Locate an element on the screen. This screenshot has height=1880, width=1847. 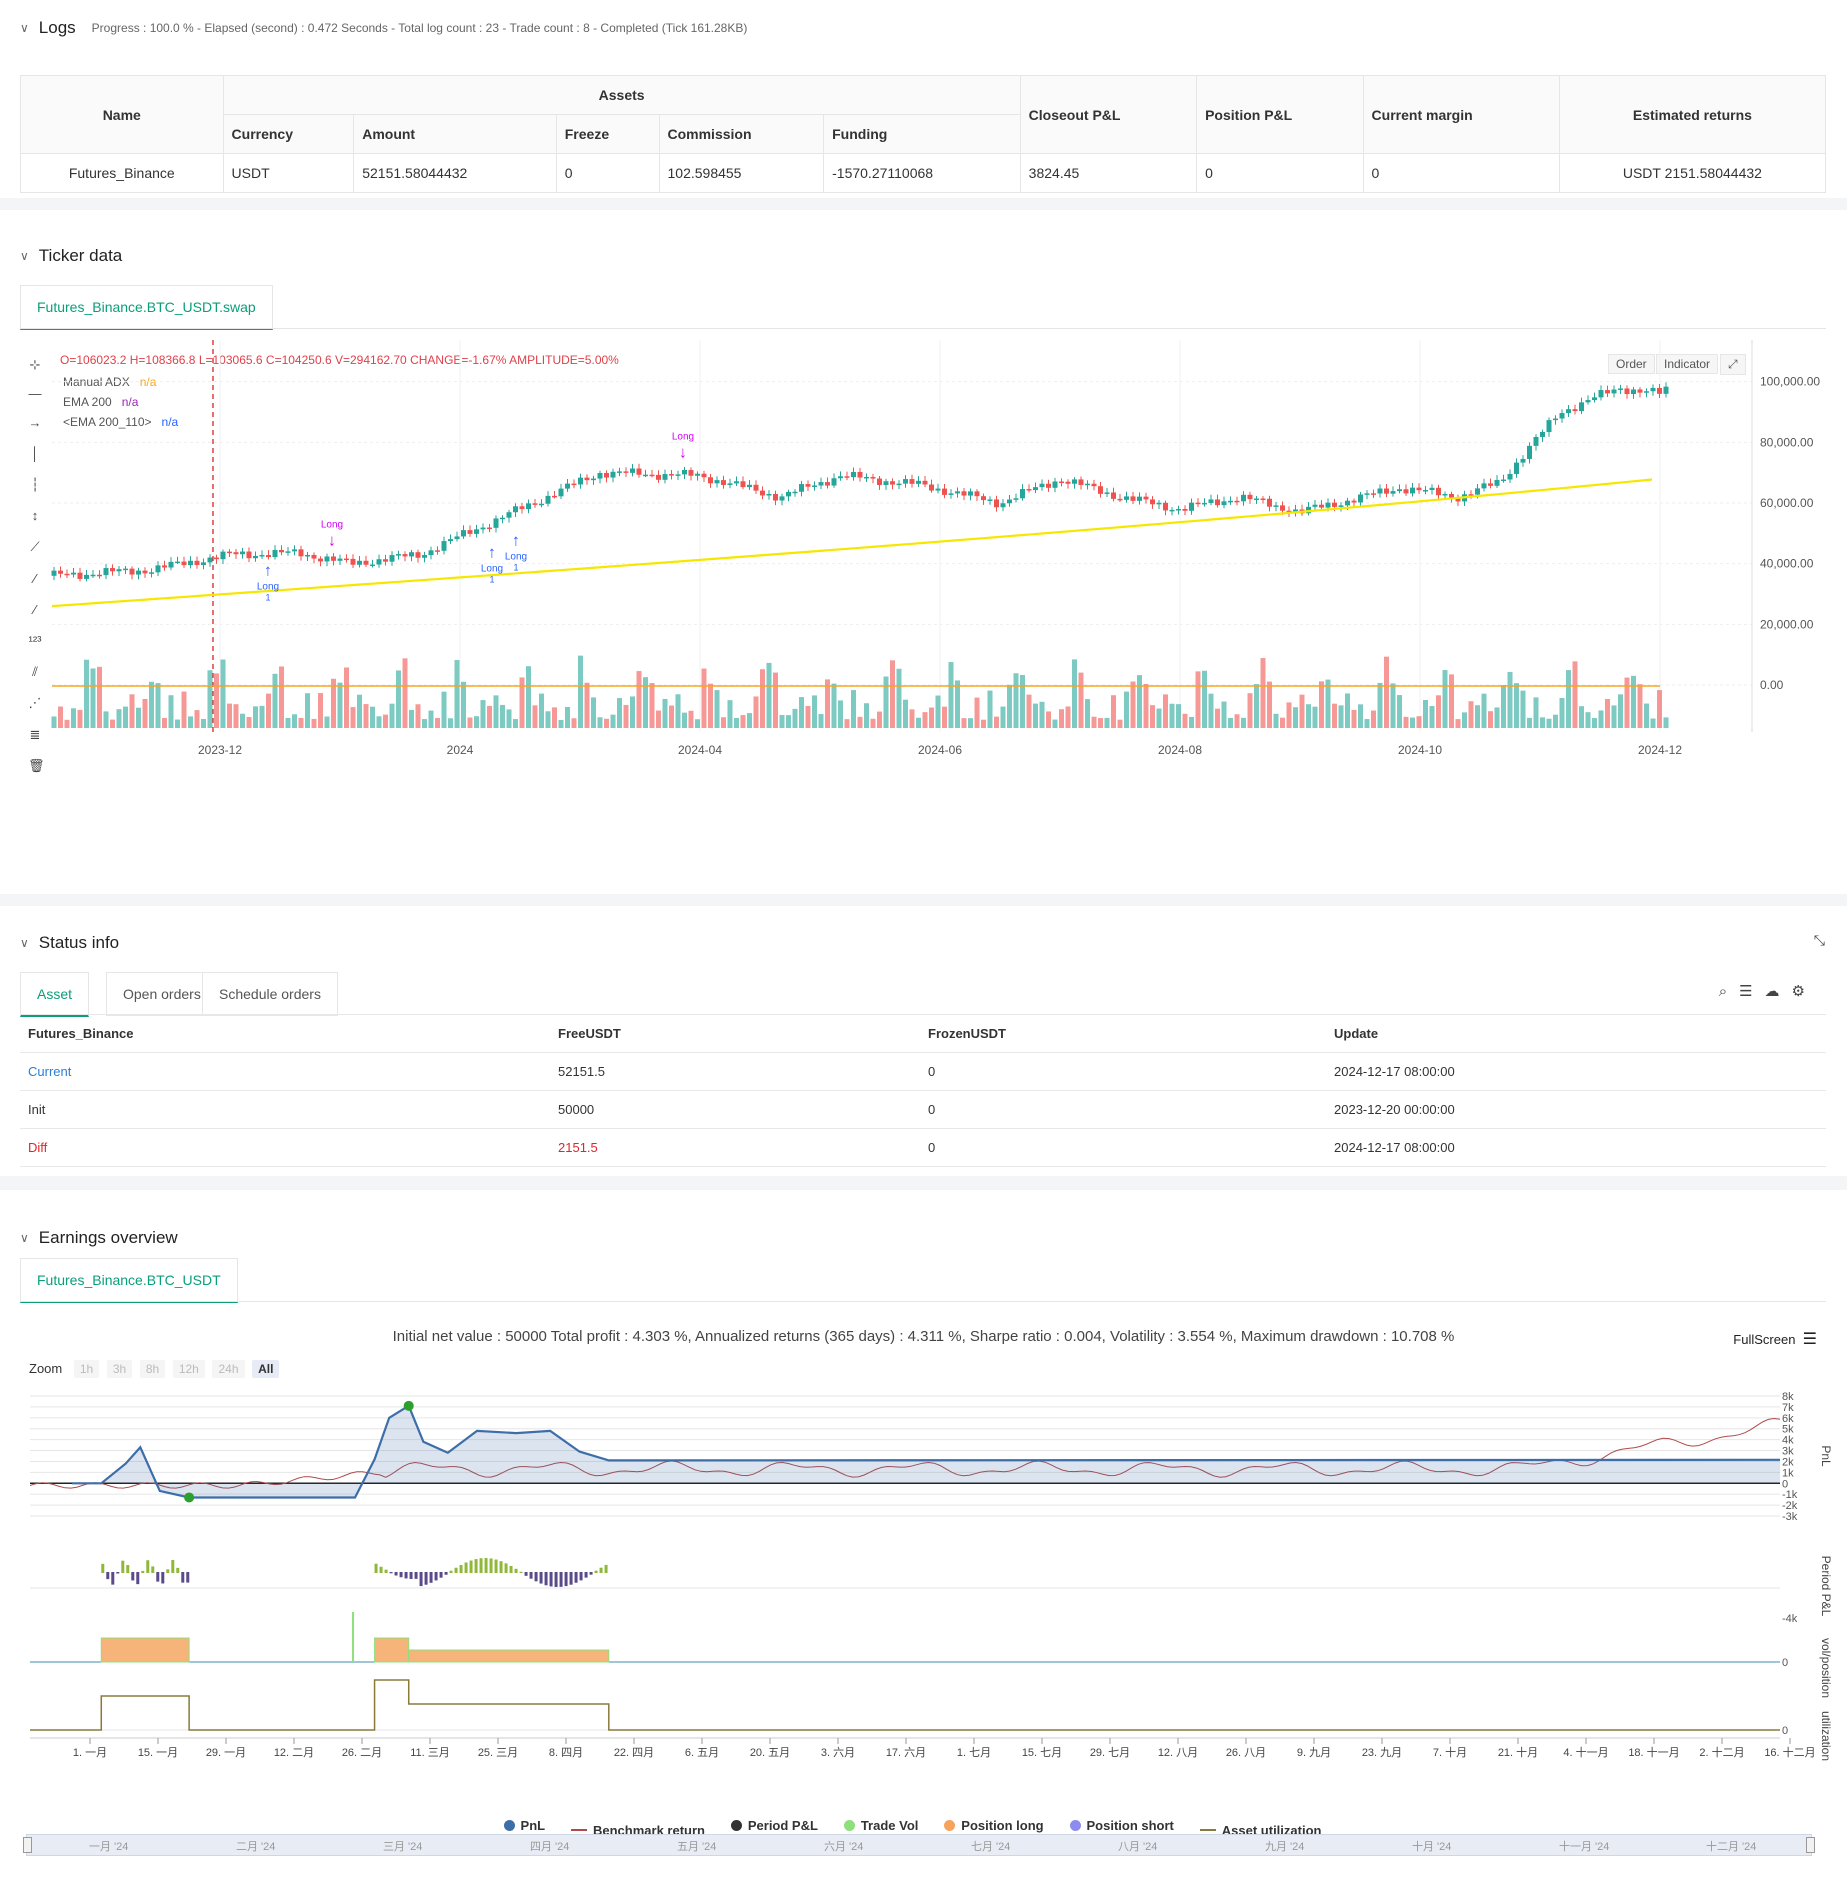
row-label: Current is located at coordinates (285, 1071).